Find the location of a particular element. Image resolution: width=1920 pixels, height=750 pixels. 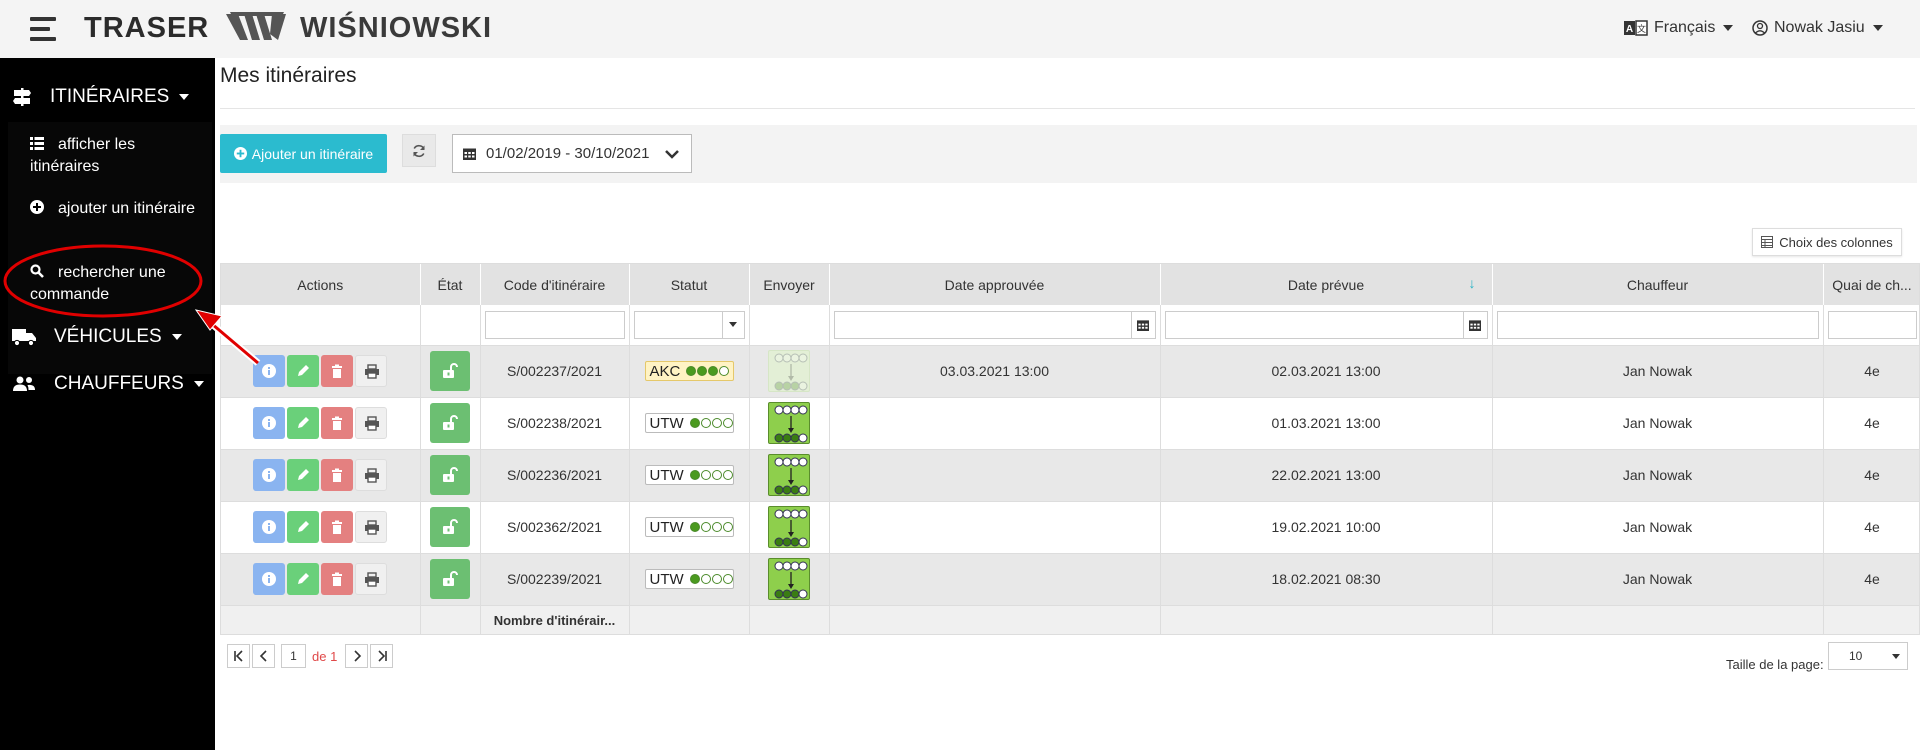

next-page-button is located at coordinates (357, 656).